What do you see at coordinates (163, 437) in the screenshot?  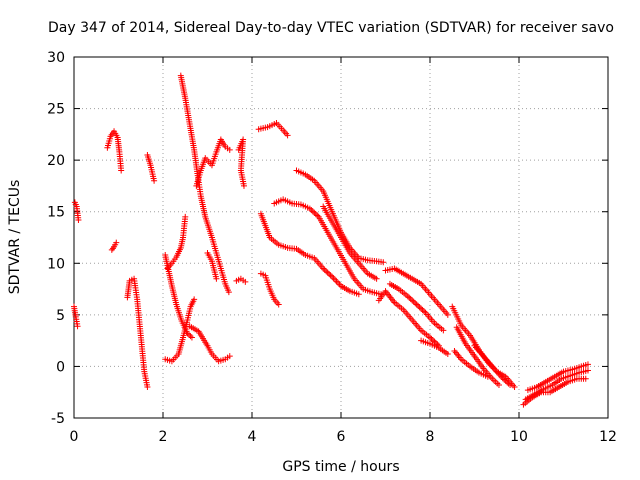 I see `x-tick-label: 2` at bounding box center [163, 437].